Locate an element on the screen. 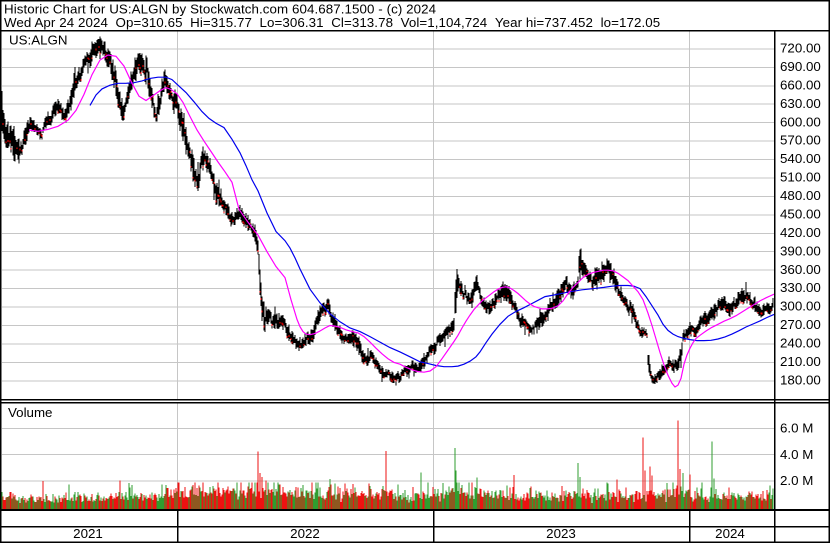 Image resolution: width=830 pixels, height=543 pixels. svg-text: 4.0 M is located at coordinates (796, 454).